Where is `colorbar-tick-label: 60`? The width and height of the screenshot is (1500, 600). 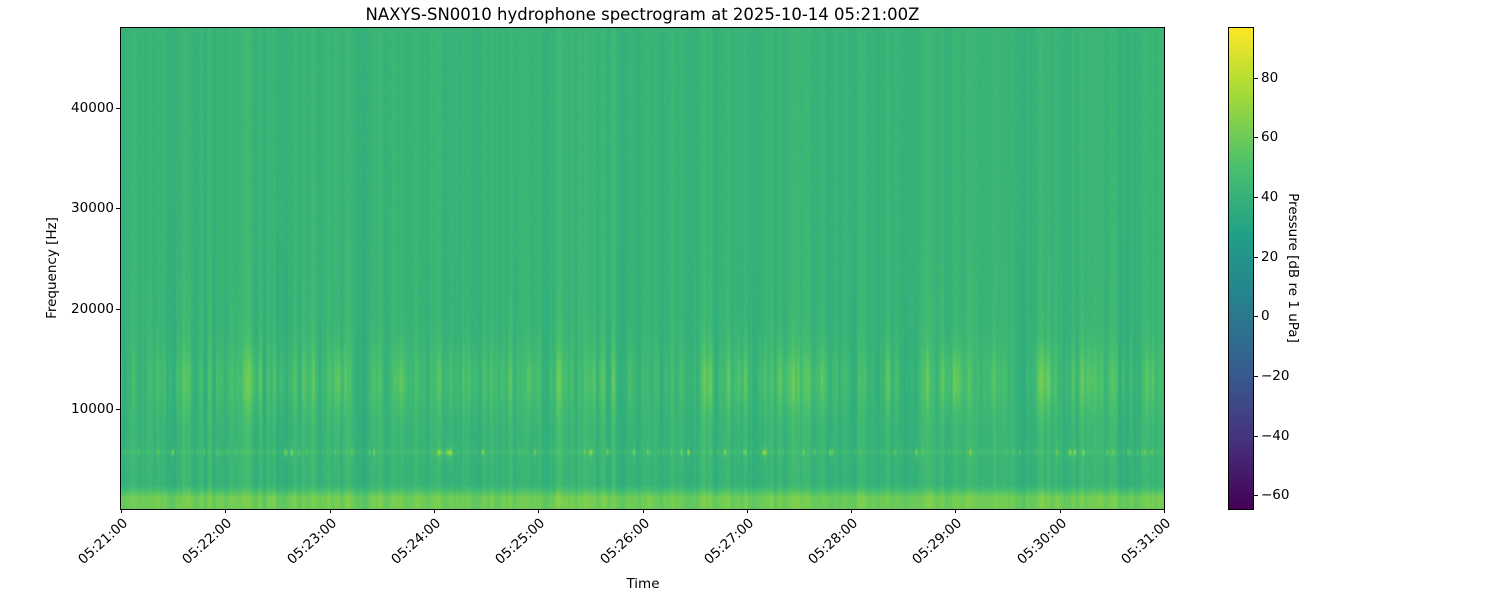 colorbar-tick-label: 60 is located at coordinates (1270, 137).